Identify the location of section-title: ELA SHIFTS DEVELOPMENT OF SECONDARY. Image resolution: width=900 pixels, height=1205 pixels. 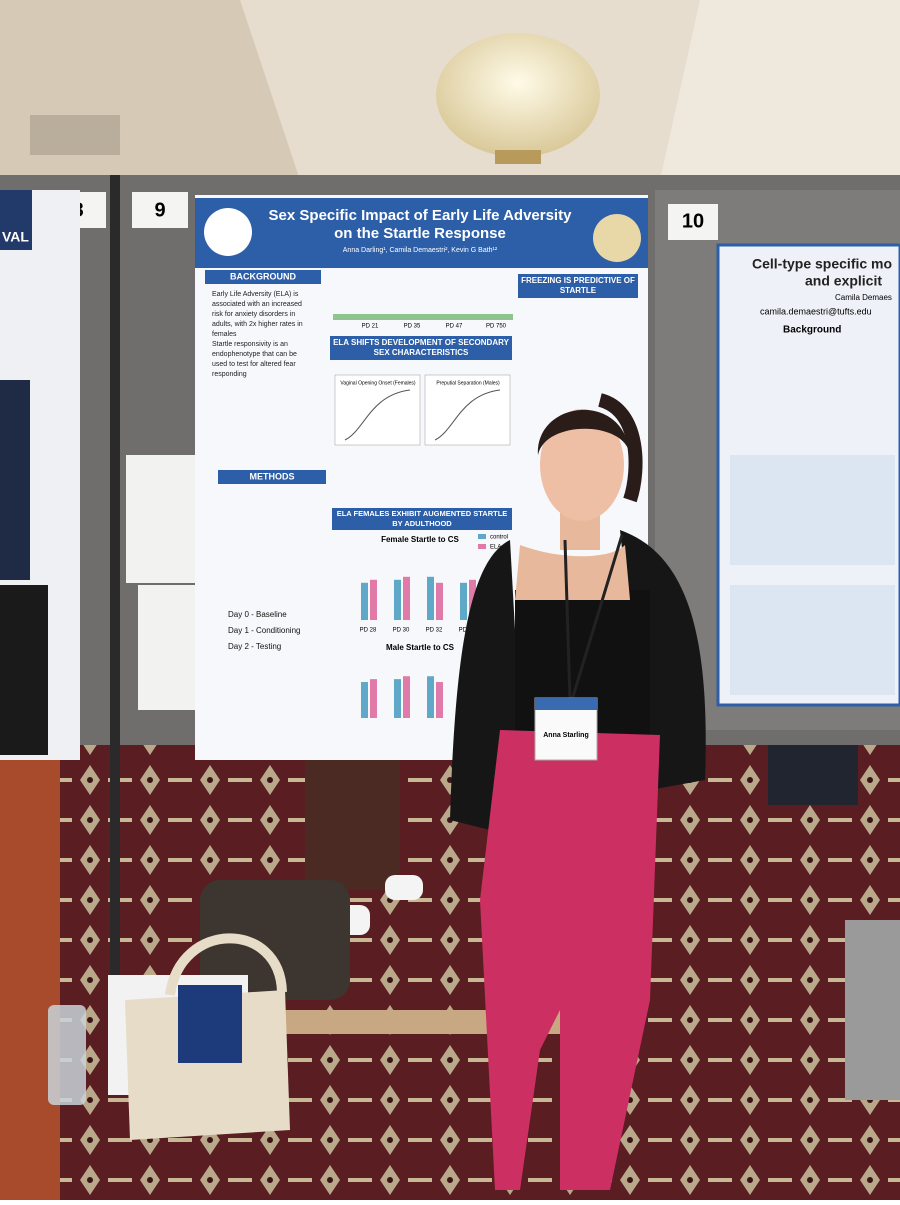
(421, 342).